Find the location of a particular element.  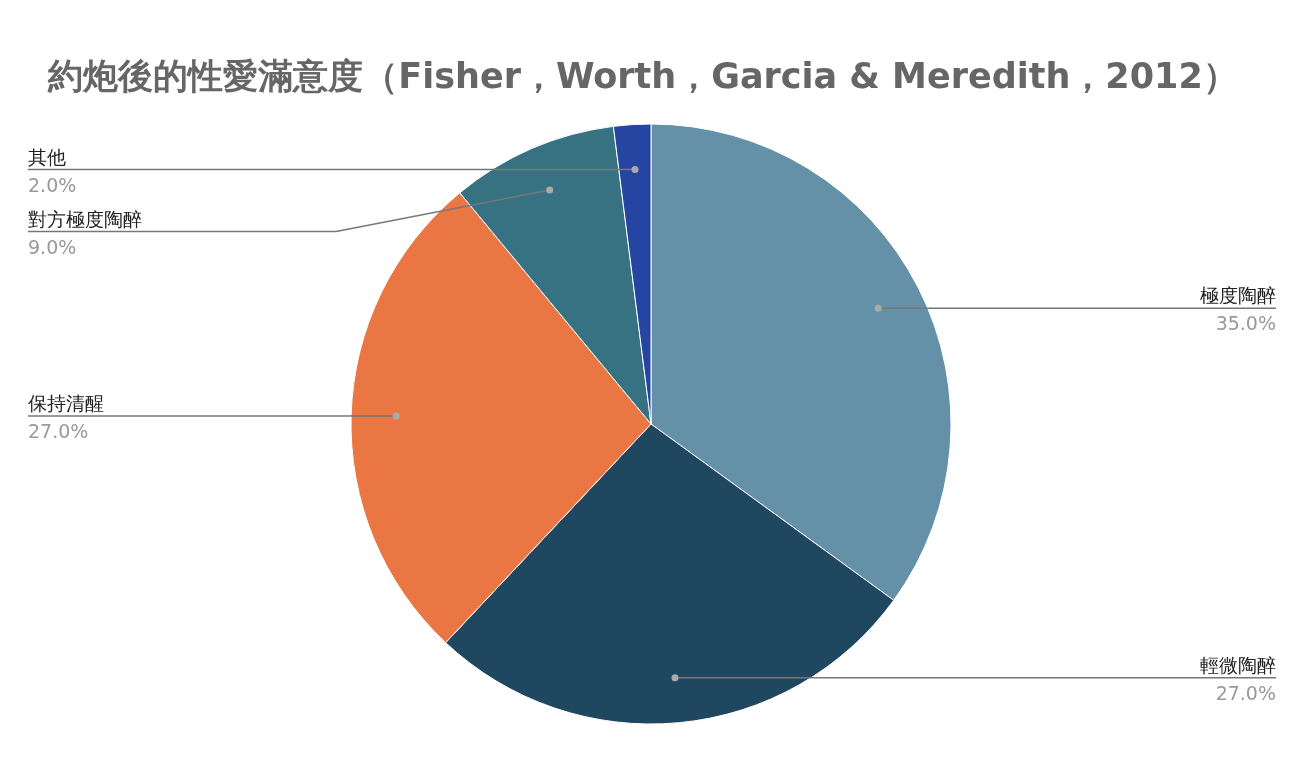

data-label: 2.0% is located at coordinates (52, 184).